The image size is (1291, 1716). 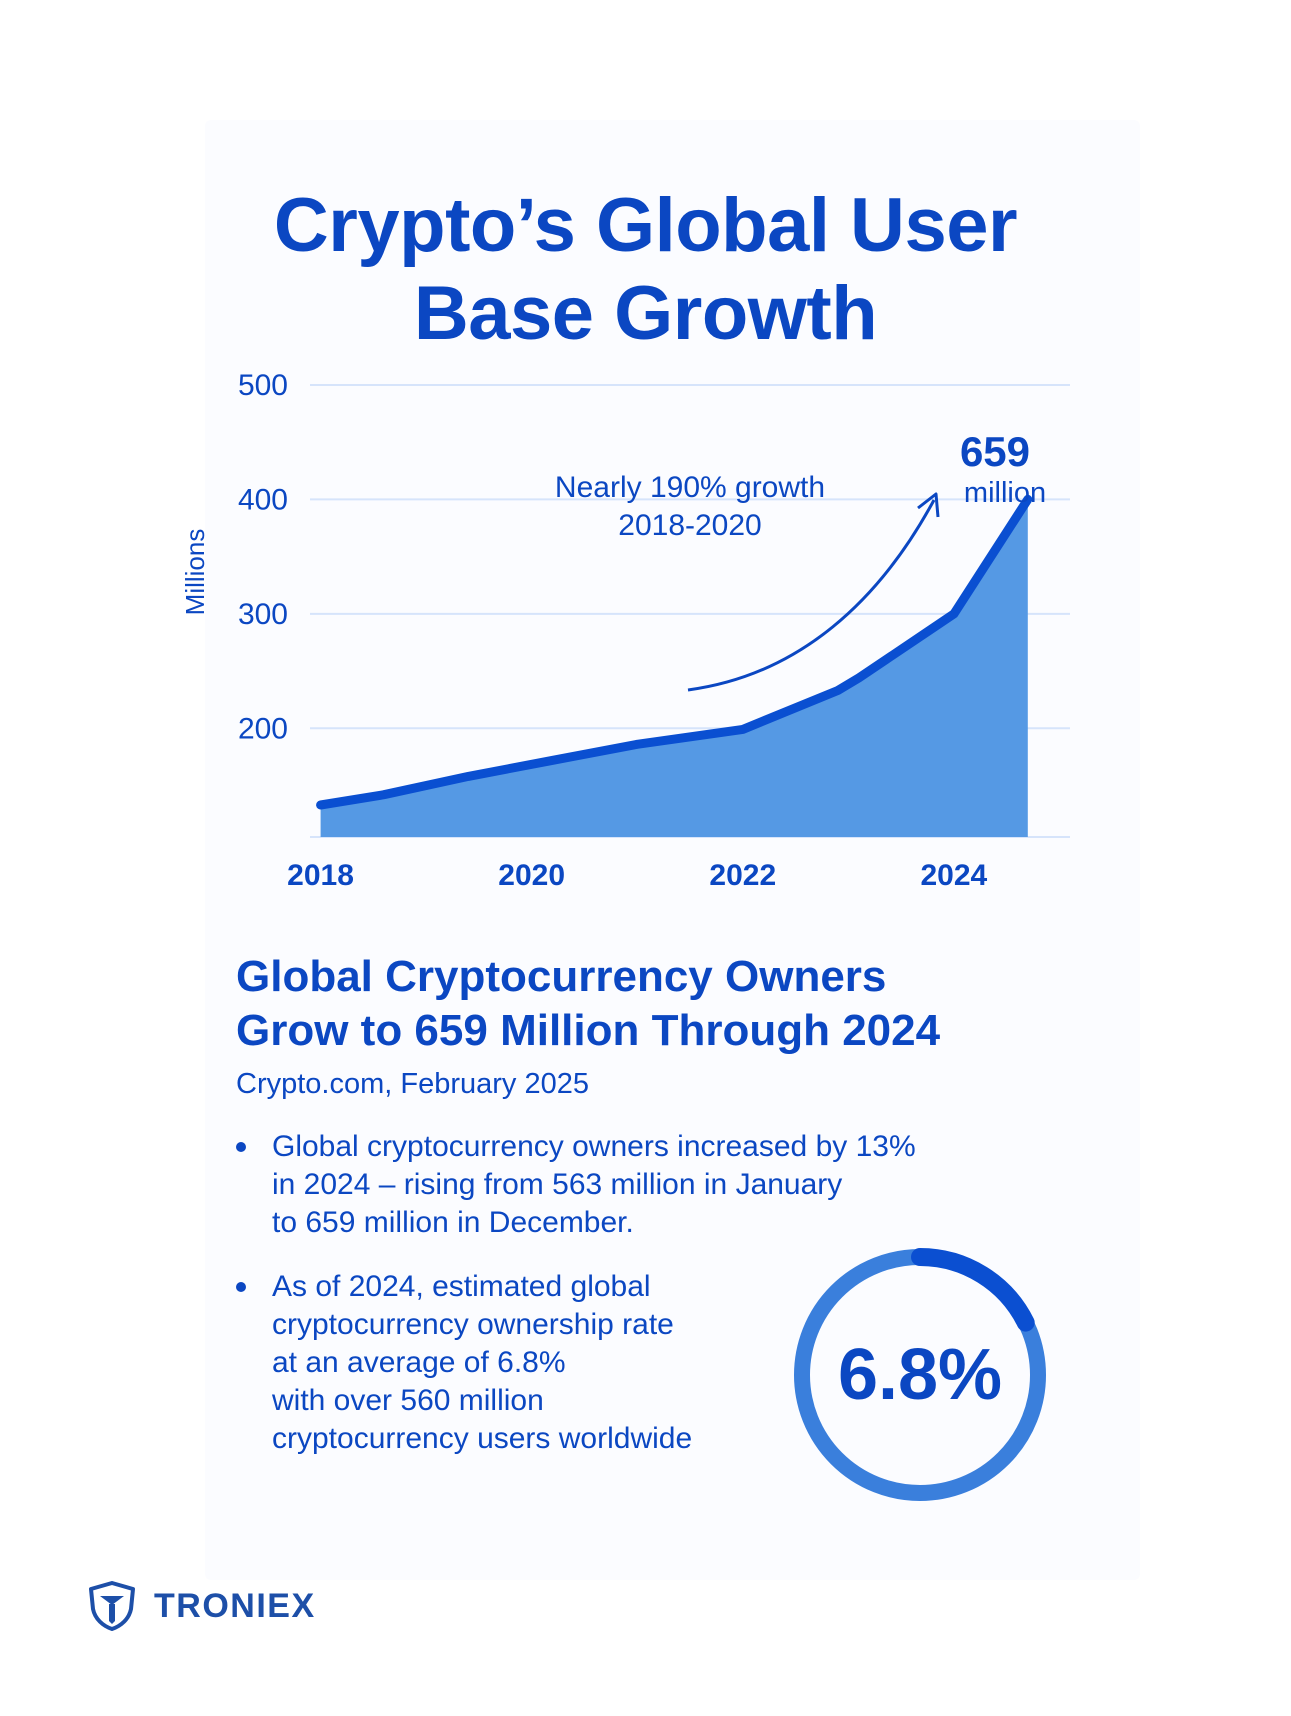 What do you see at coordinates (263, 499) in the screenshot?
I see `y-tick-label: 400` at bounding box center [263, 499].